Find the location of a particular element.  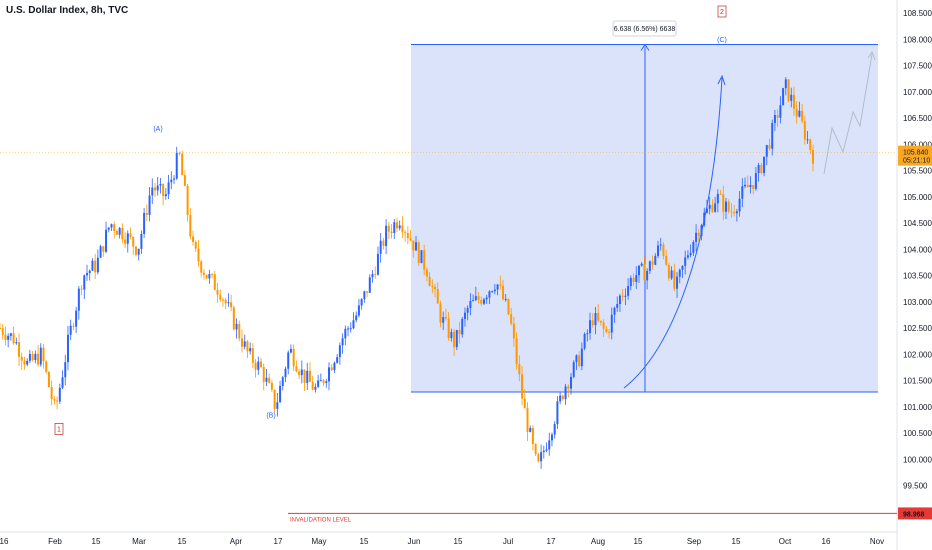

x-tick-label: Aug is located at coordinates (598, 541).